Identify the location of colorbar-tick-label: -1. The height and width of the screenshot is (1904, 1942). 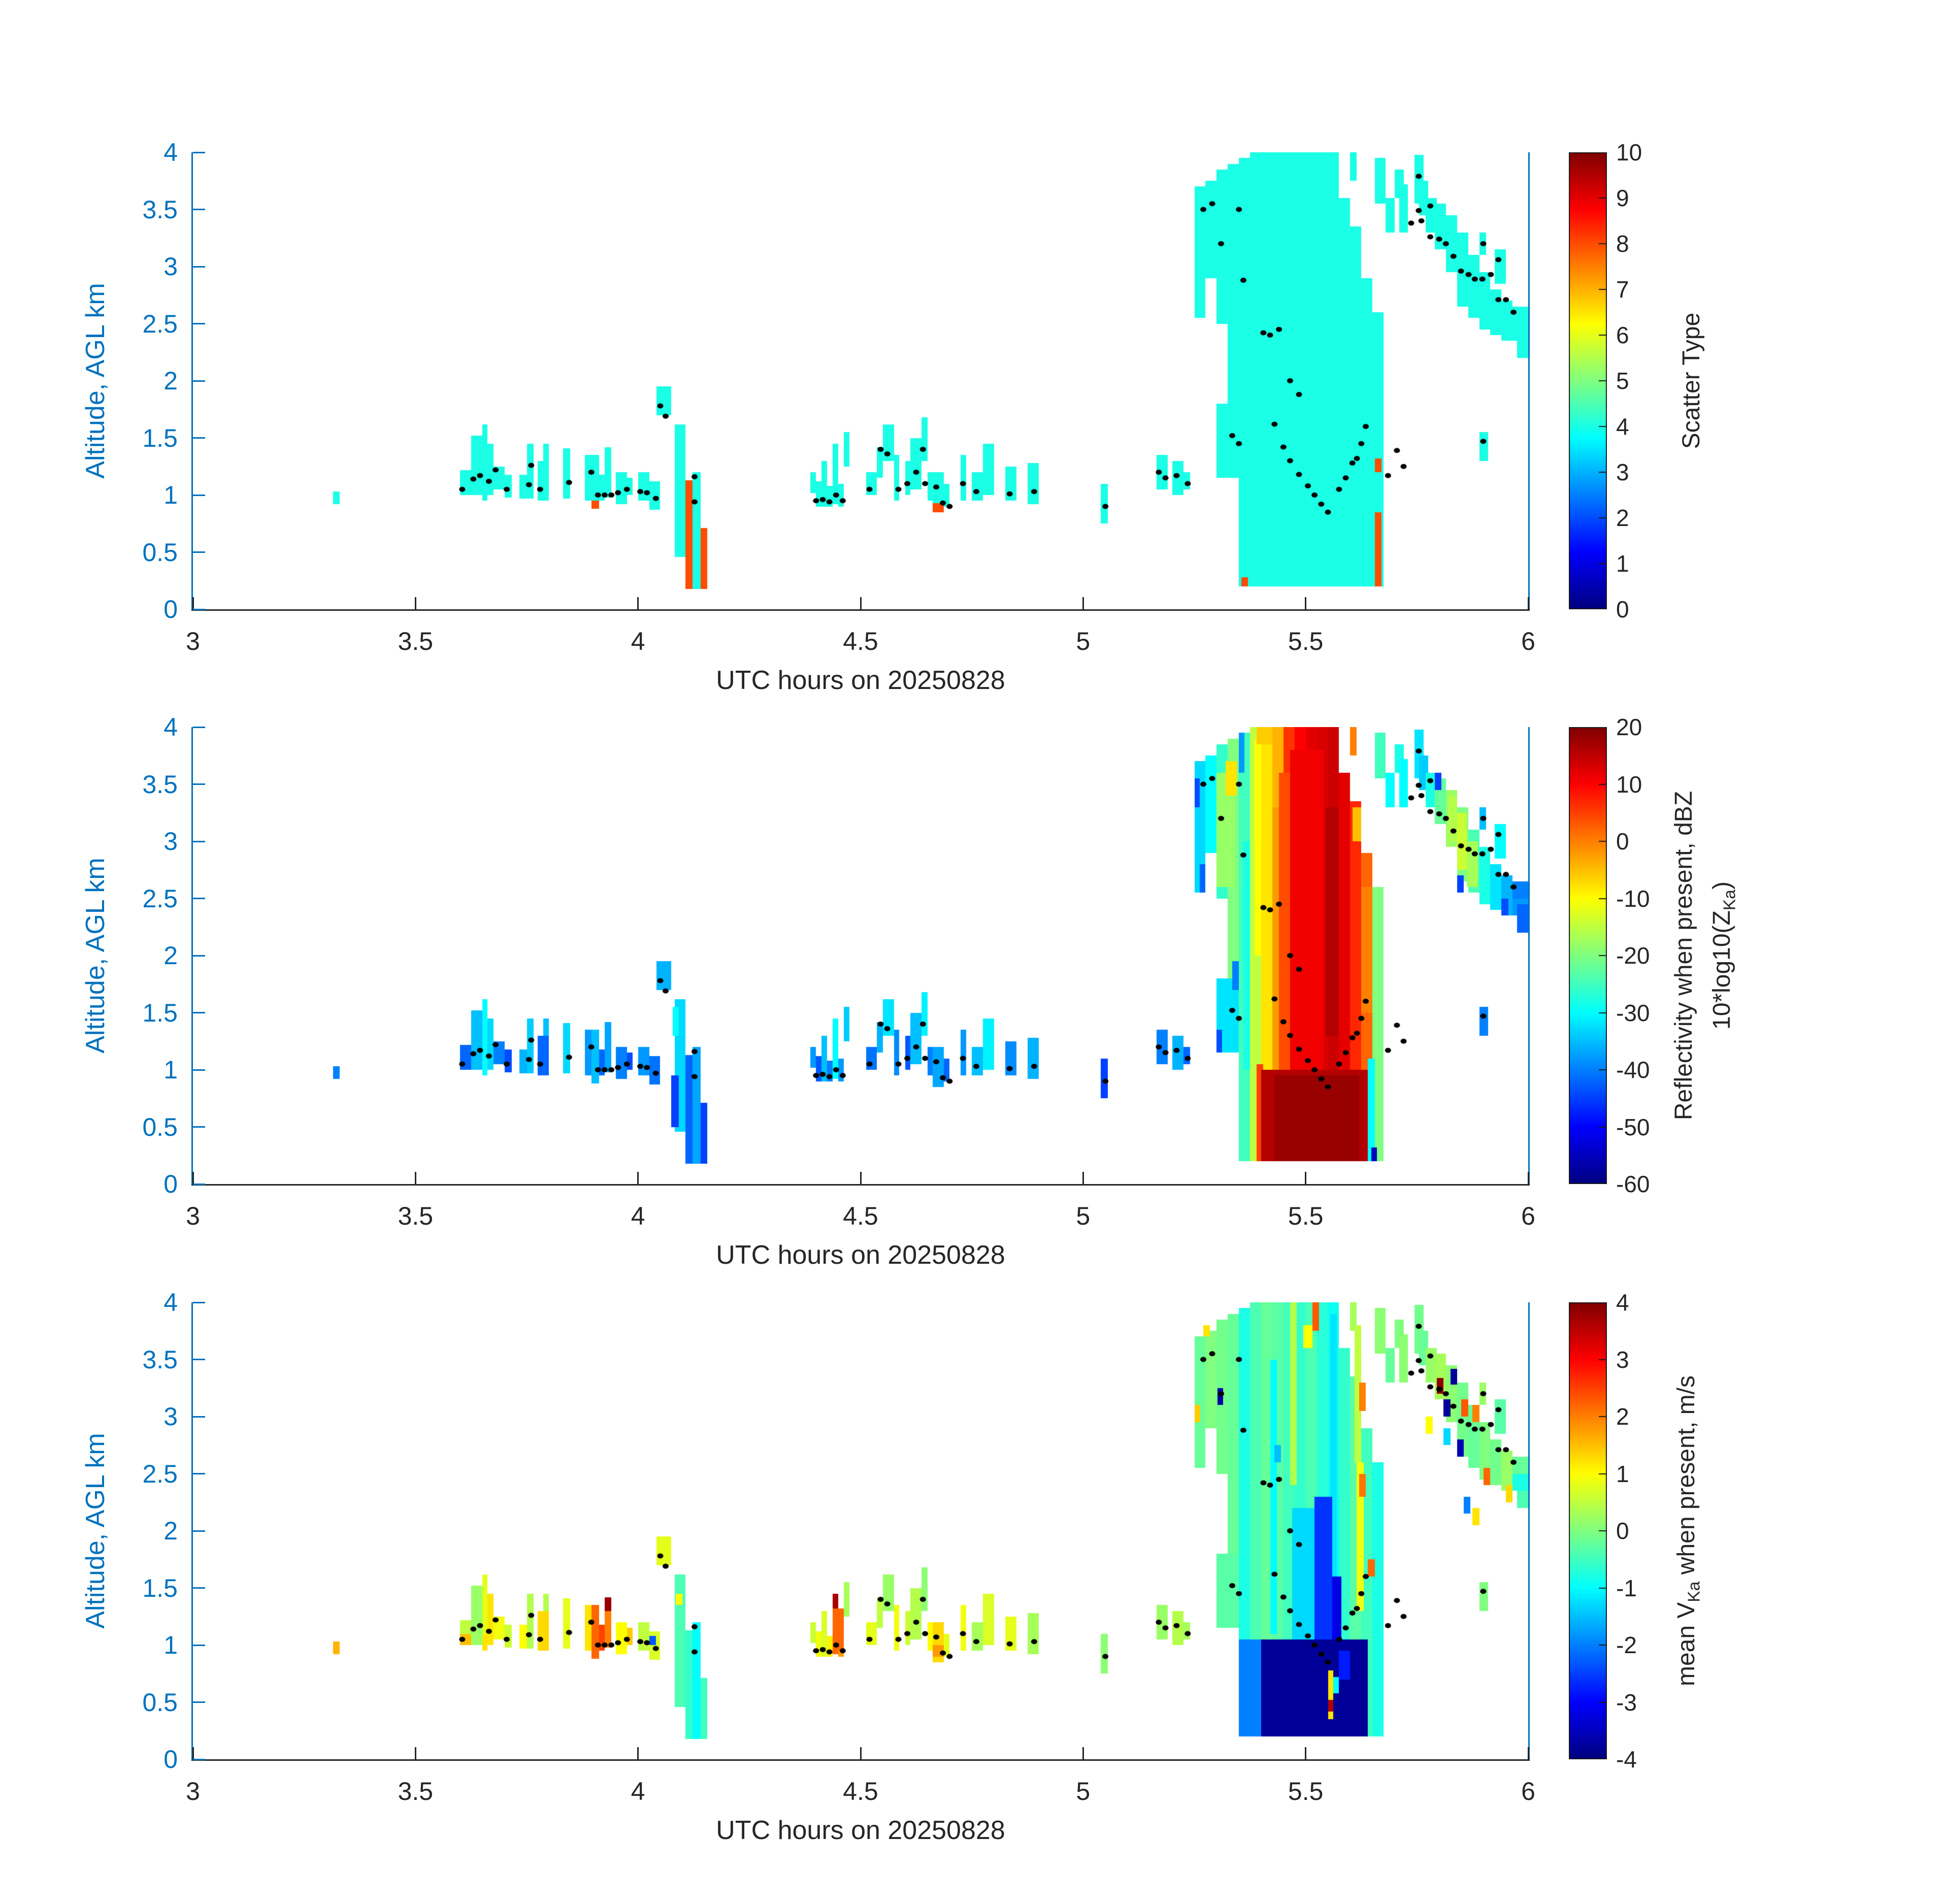
(1626, 1588).